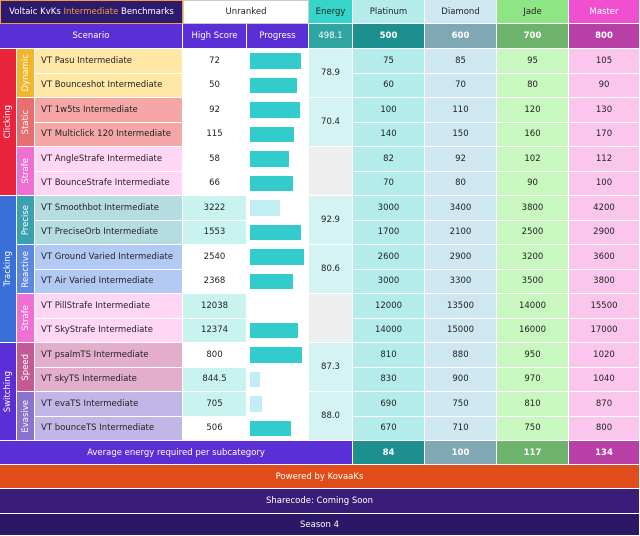 This screenshot has width=640, height=536. I want to click on subcategory-label: Evasive, so click(25, 416).